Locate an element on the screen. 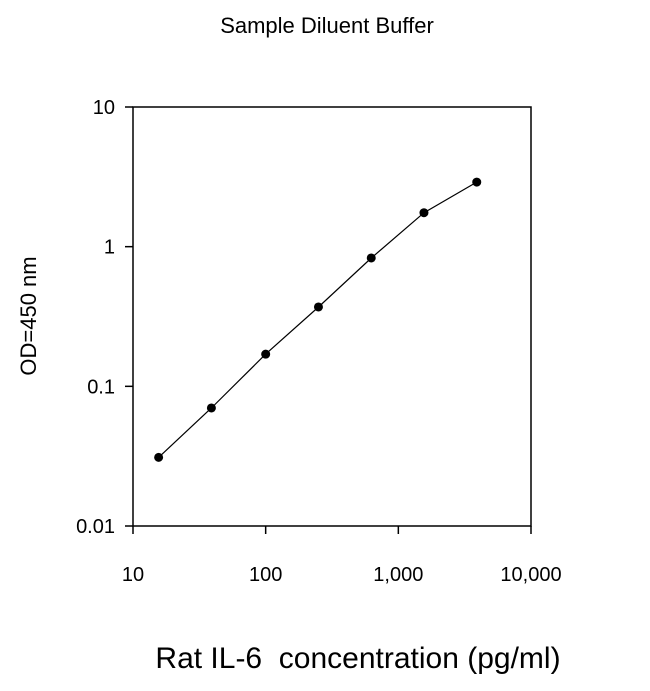 The width and height of the screenshot is (650, 691). x-tick-label: 10 is located at coordinates (133, 575).